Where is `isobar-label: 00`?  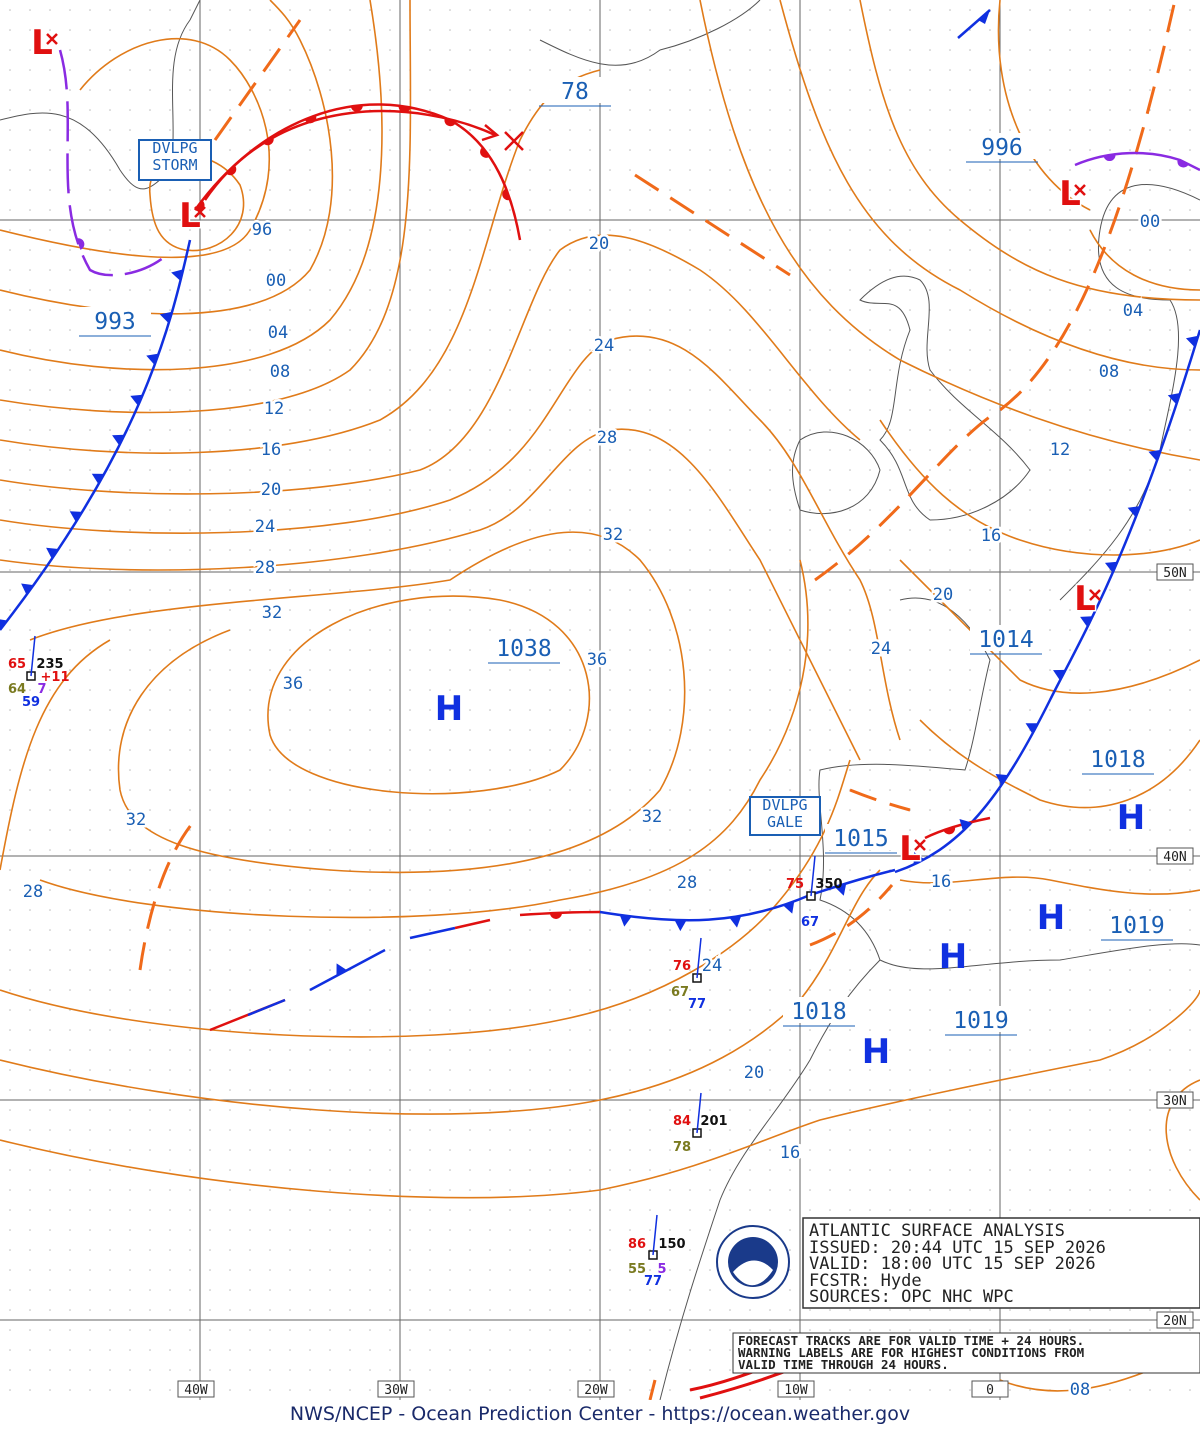
isobar-label: 00 is located at coordinates (276, 281).